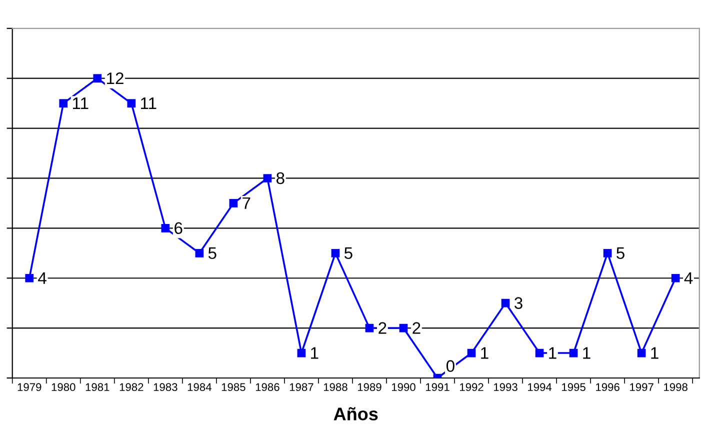 The image size is (727, 437). Describe the element at coordinates (356, 413) in the screenshot. I see `x-axis-title: Años` at that location.